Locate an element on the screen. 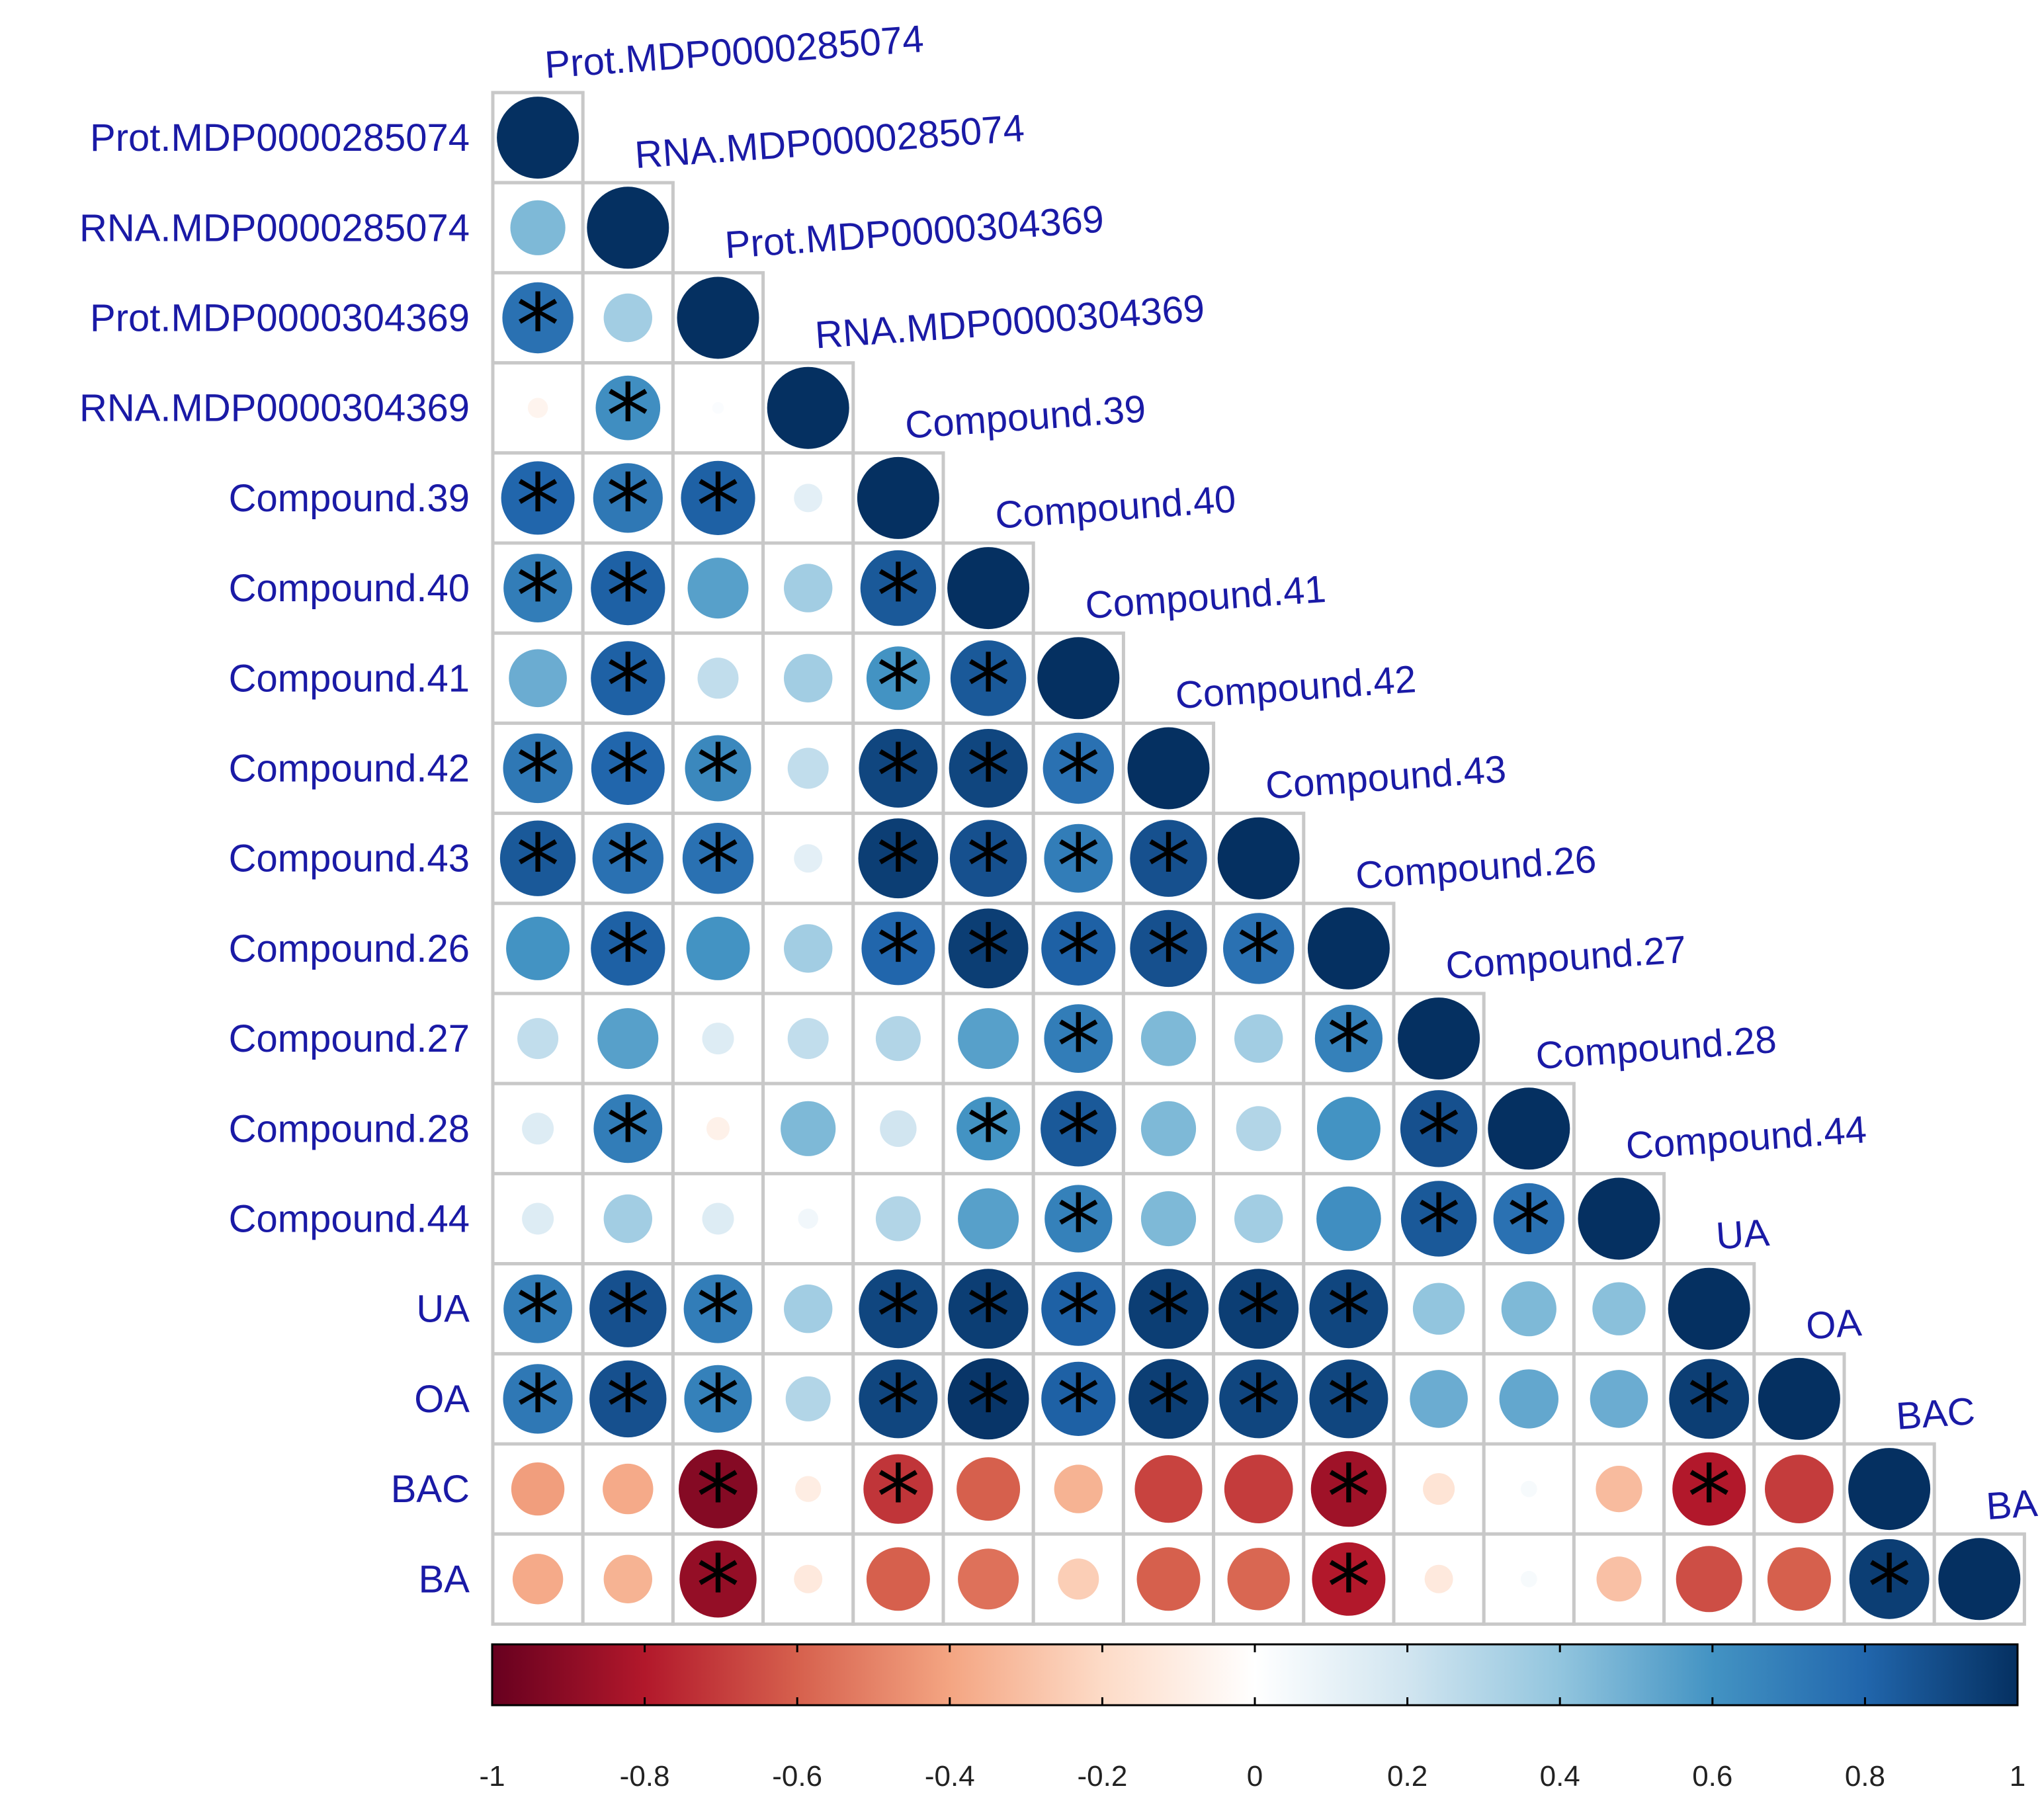 This screenshot has height=1815, width=2044. row-label: Compound.27 is located at coordinates (350, 1039).